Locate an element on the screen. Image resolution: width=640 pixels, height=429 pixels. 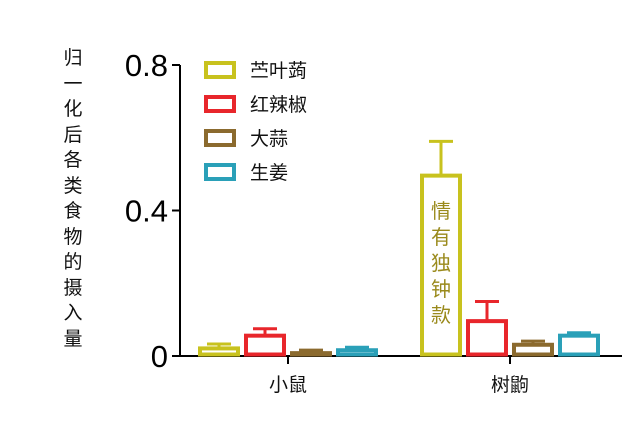
bar-annotation-char: 情 is located at coordinates (441, 211).